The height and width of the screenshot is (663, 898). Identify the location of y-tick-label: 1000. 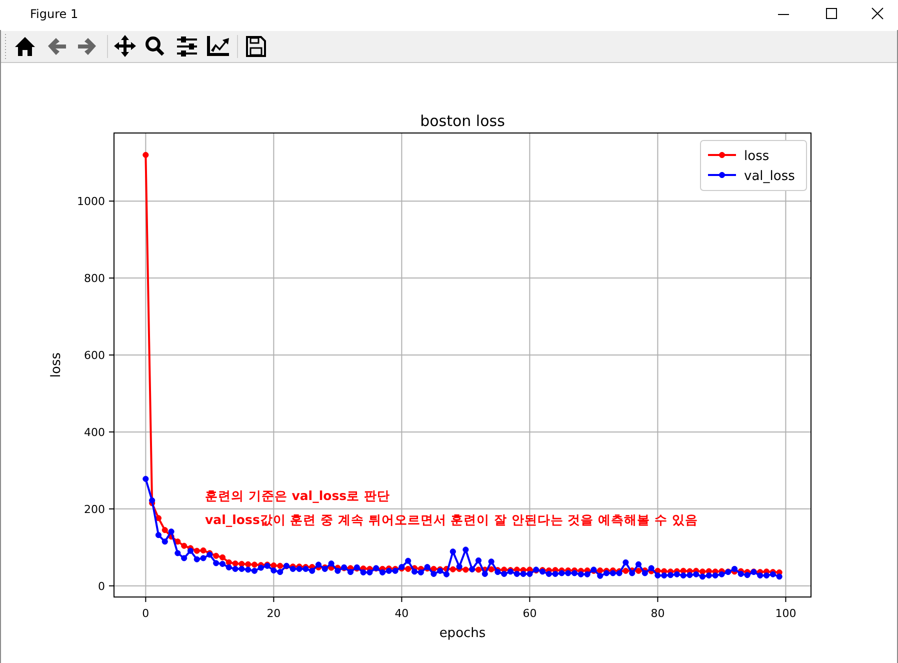
(91, 201).